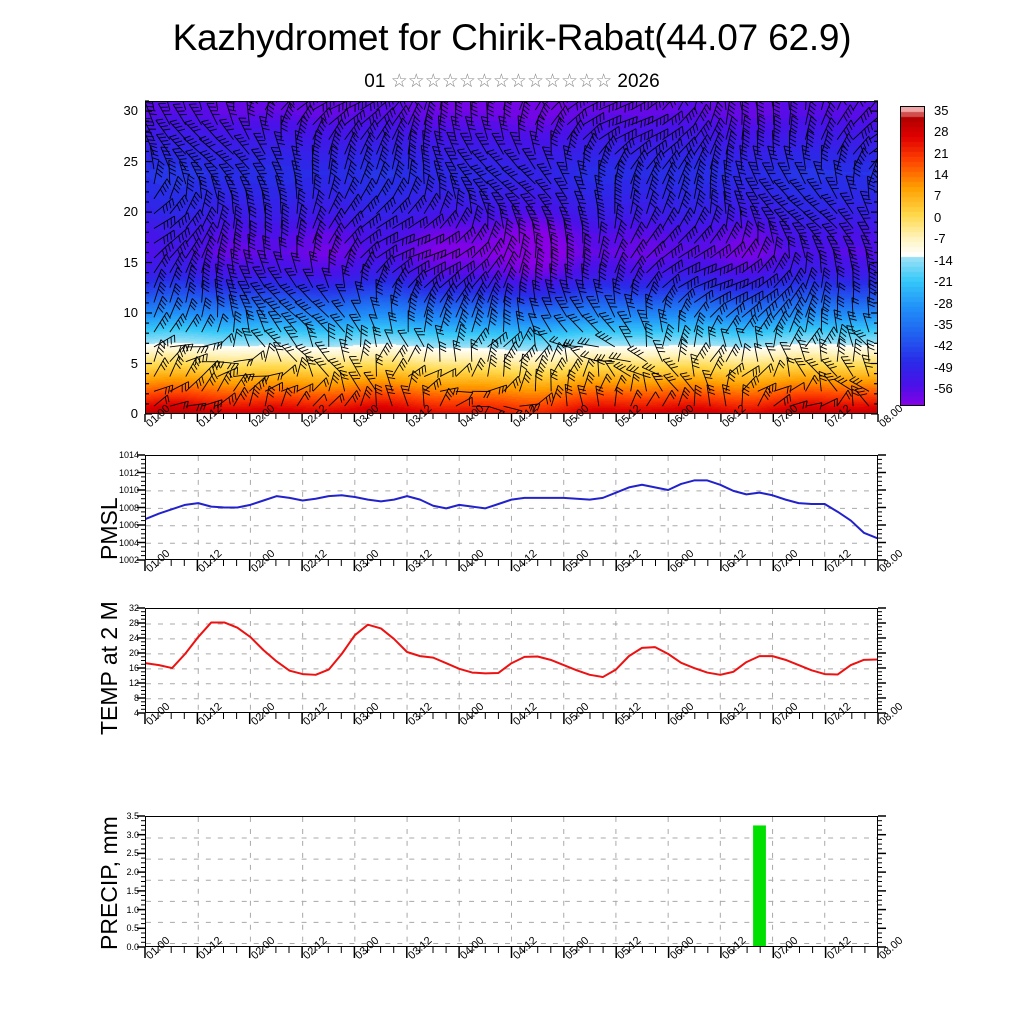 Image resolution: width=1024 pixels, height=1024 pixels. Describe the element at coordinates (128, 542) in the screenshot. I see `y-tick-label: 1004` at that location.